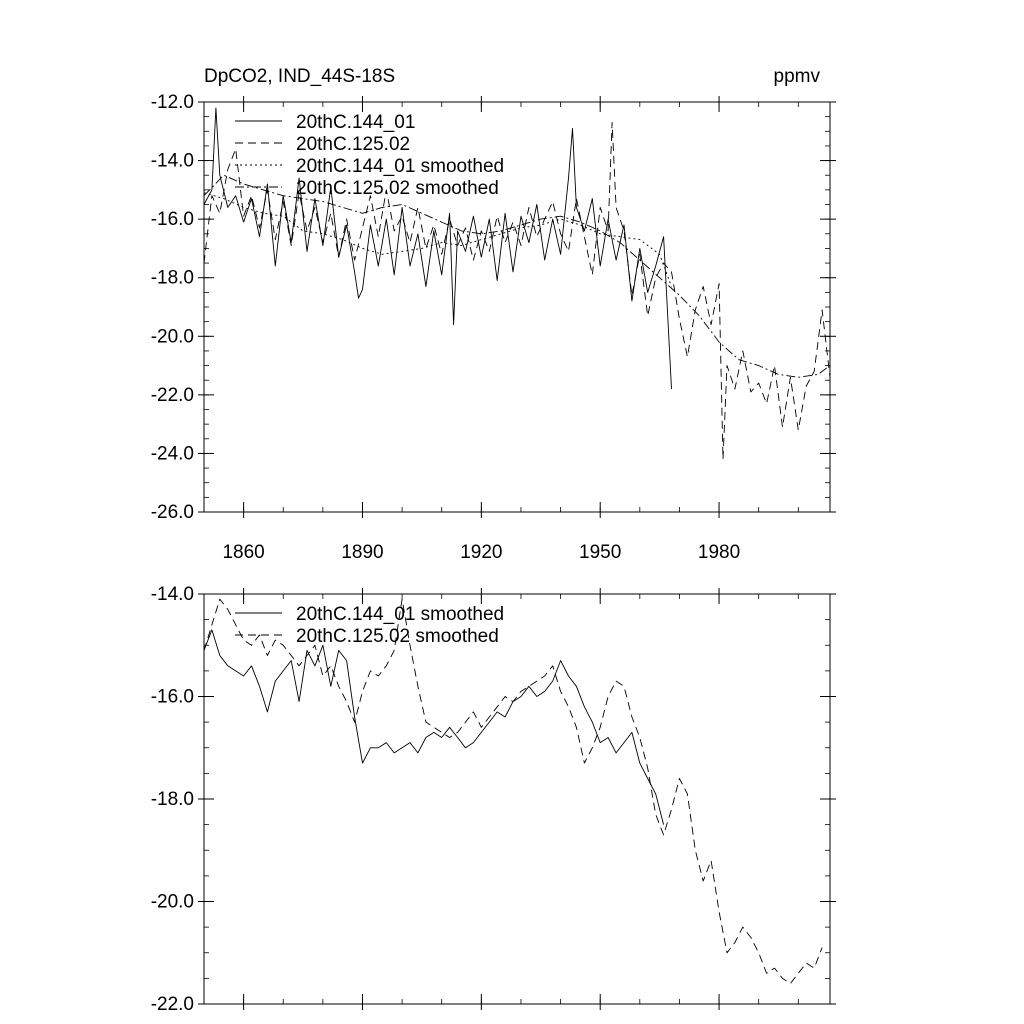  Describe the element at coordinates (299, 76) in the screenshot. I see `chart-title: DpCO2, IND_44S-18S` at that location.